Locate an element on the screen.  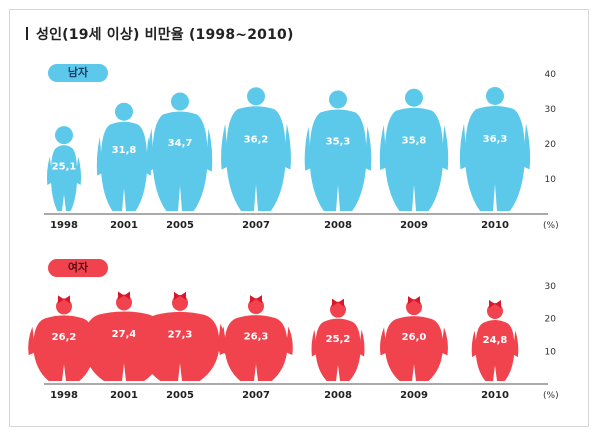
male-bar-2008: 35,3 is located at coordinates (338, 150).